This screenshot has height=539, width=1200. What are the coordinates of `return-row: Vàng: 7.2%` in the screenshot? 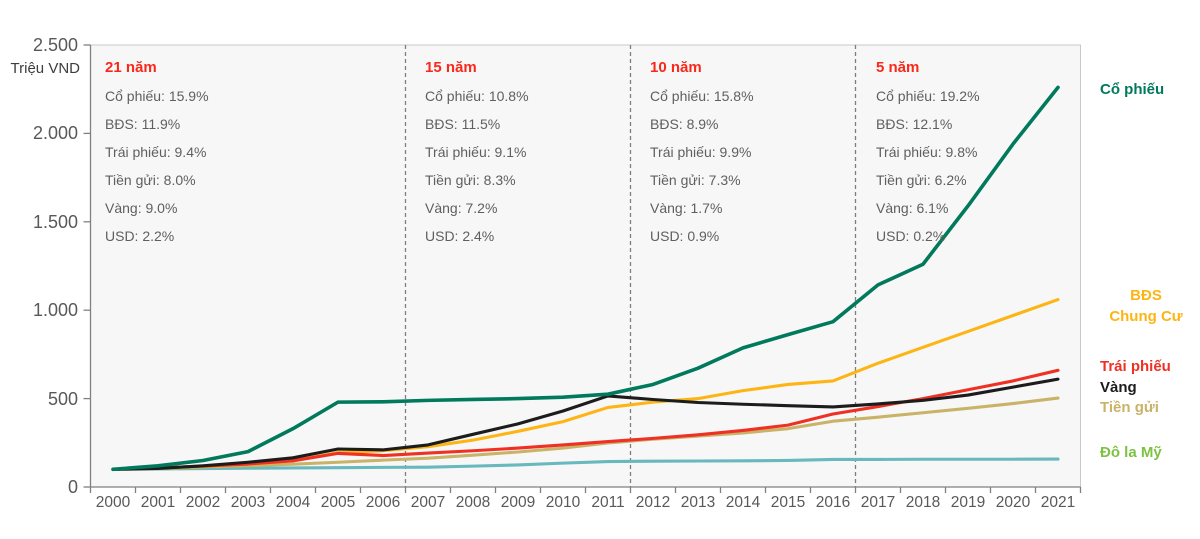 It's located at (461, 208).